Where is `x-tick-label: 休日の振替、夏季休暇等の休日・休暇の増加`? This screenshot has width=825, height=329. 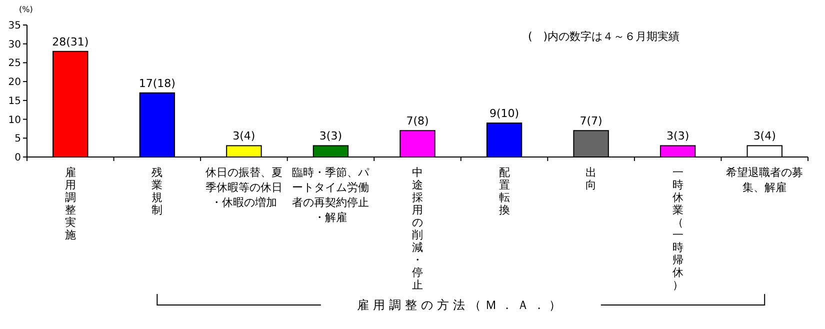 x-tick-label: 休日の振替、夏季休暇等の休日・休暇の増加 is located at coordinates (243, 187).